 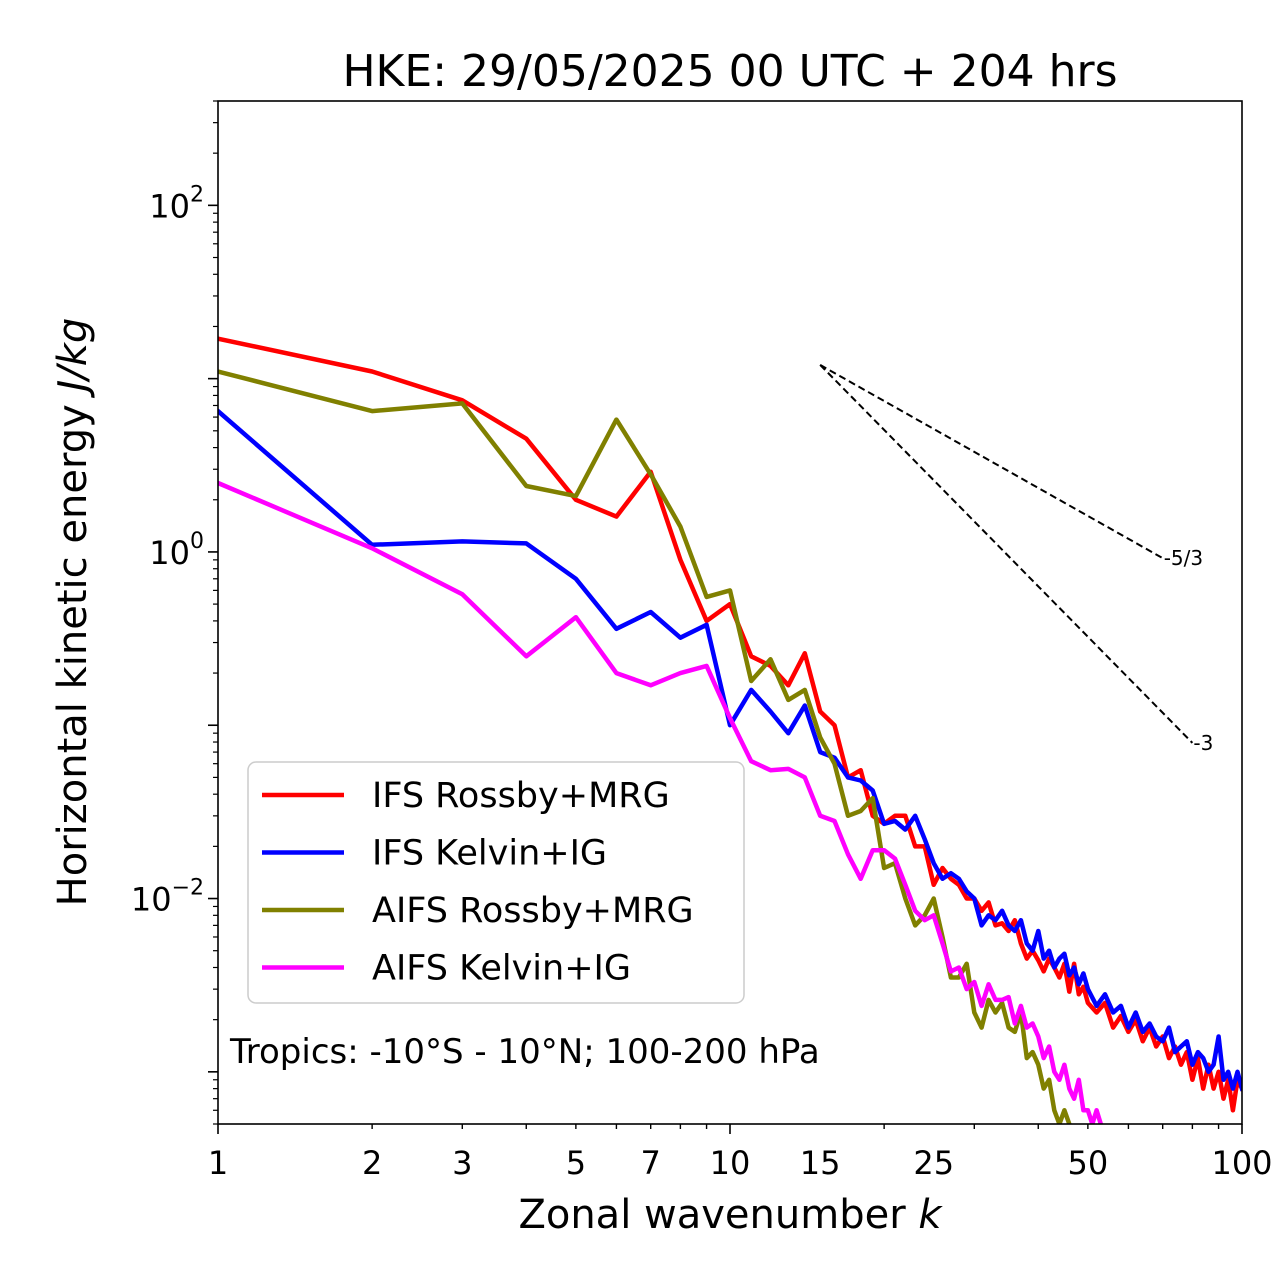 What do you see at coordinates (1183, 558) in the screenshot?
I see `reference-line-label-1: -5/3` at bounding box center [1183, 558].